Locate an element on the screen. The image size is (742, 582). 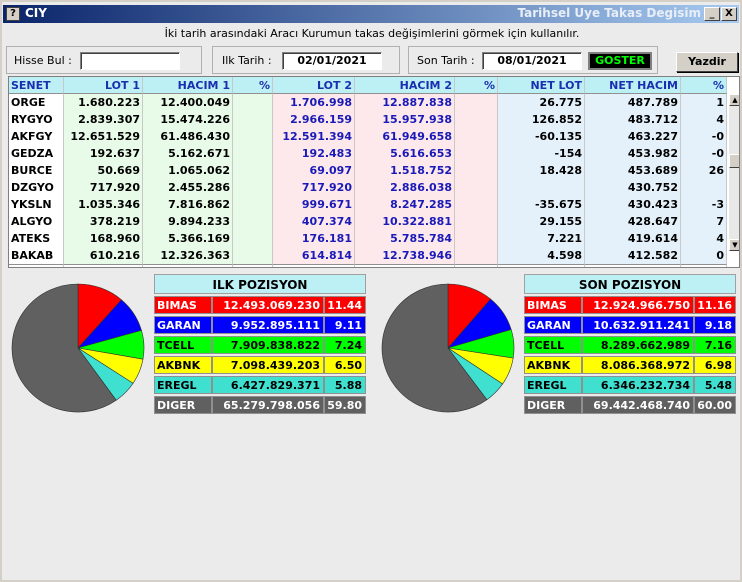
son-pozisyon-title: SON POZISYON is located at coordinates (630, 284).